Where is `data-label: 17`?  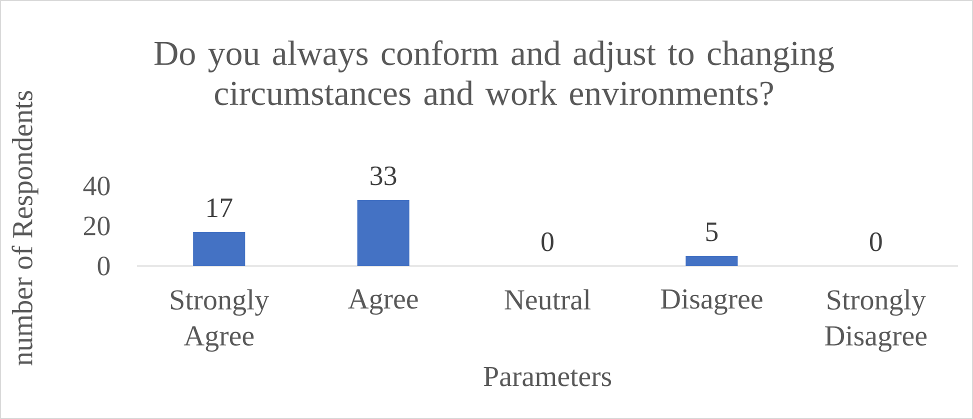
data-label: 17 is located at coordinates (220, 208).